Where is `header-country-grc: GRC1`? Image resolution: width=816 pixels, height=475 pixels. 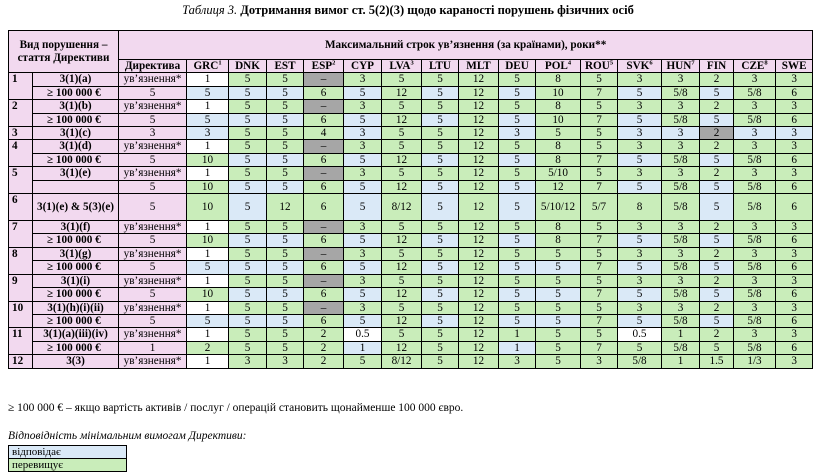
header-country-grc: GRC1 is located at coordinates (208, 66).